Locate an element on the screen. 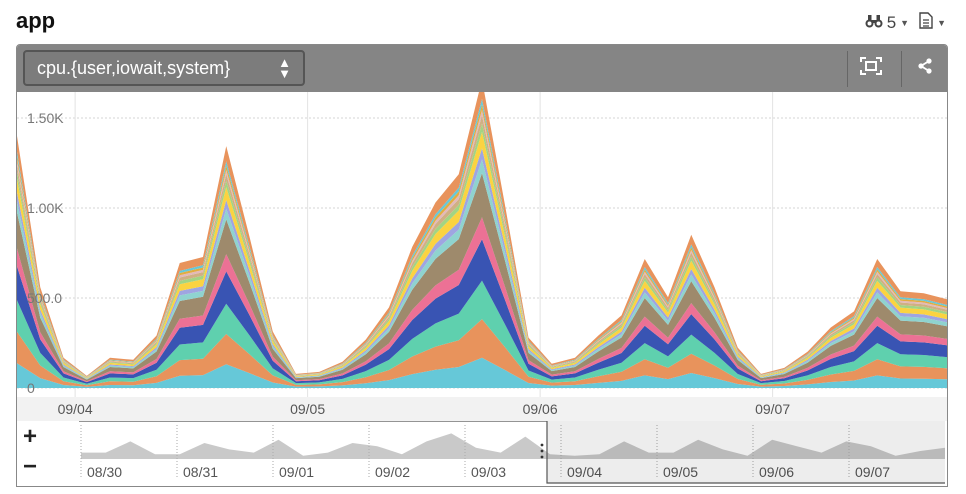 The image size is (966, 494). share-button is located at coordinates (925, 68).